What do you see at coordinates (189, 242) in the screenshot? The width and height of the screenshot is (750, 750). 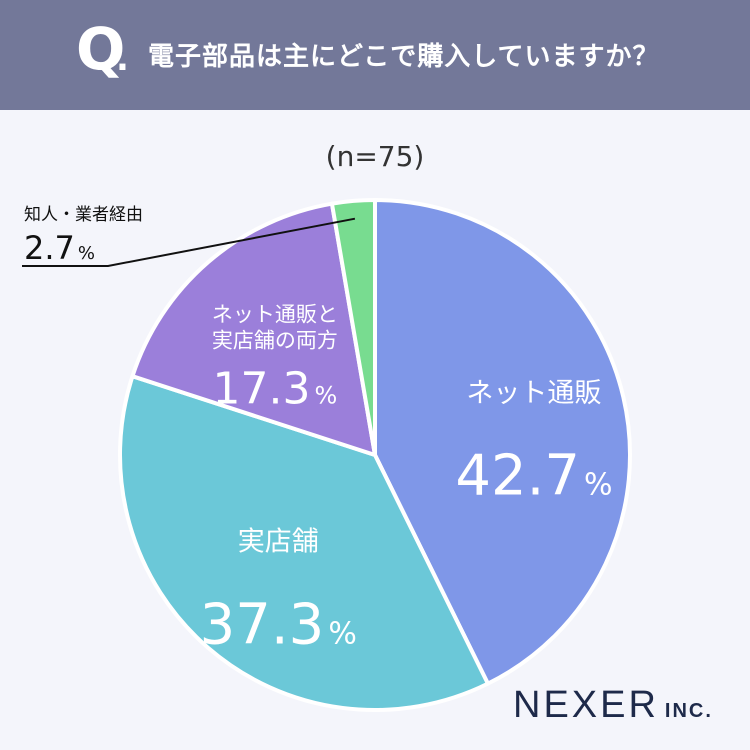 I see `callout-line` at bounding box center [189, 242].